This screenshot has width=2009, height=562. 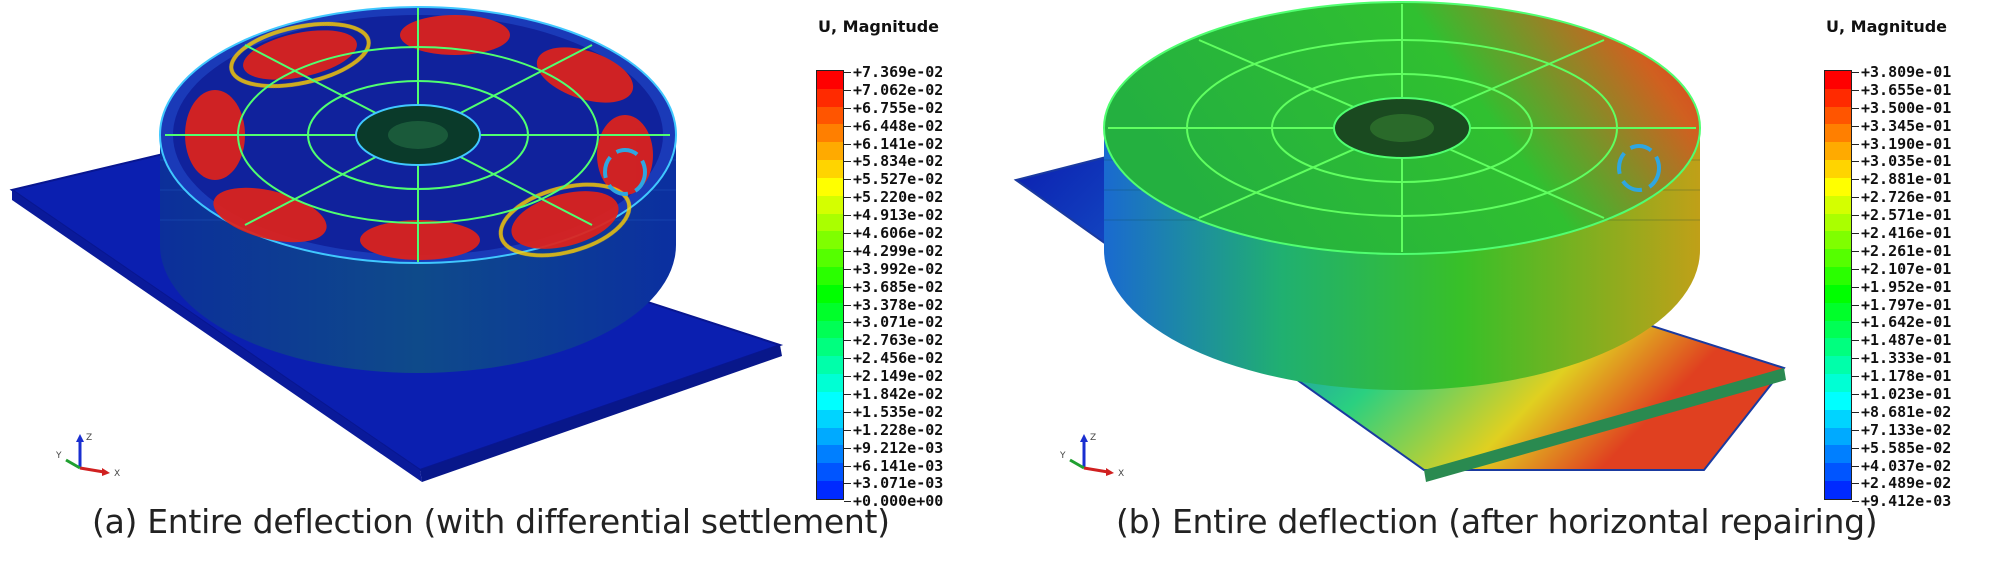 I want to click on legend-tick-label: +3.035e-01, so click(x=1901, y=162).